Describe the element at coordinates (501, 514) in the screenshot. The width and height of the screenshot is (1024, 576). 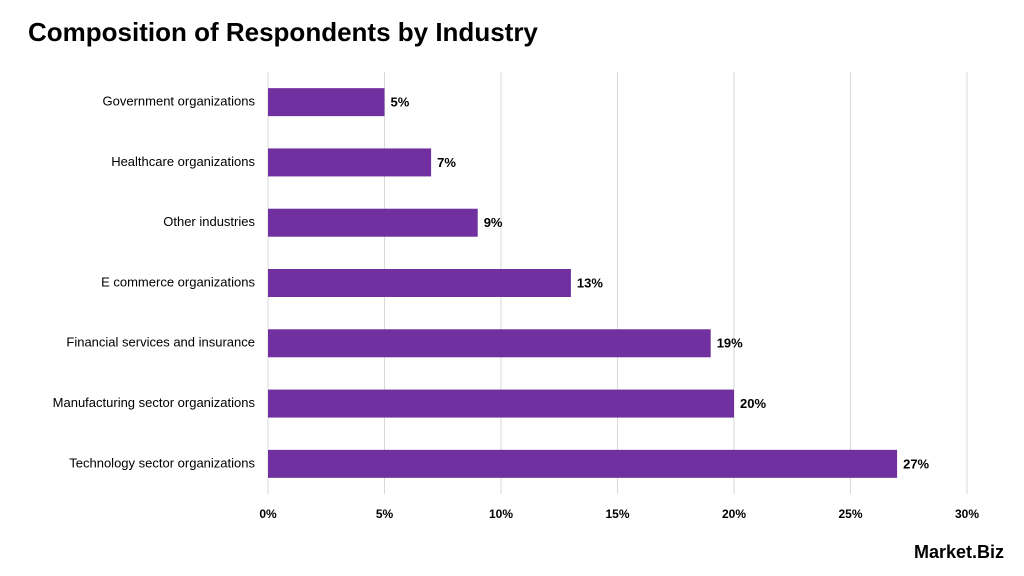
I see `x-tick-label: 10%` at that location.